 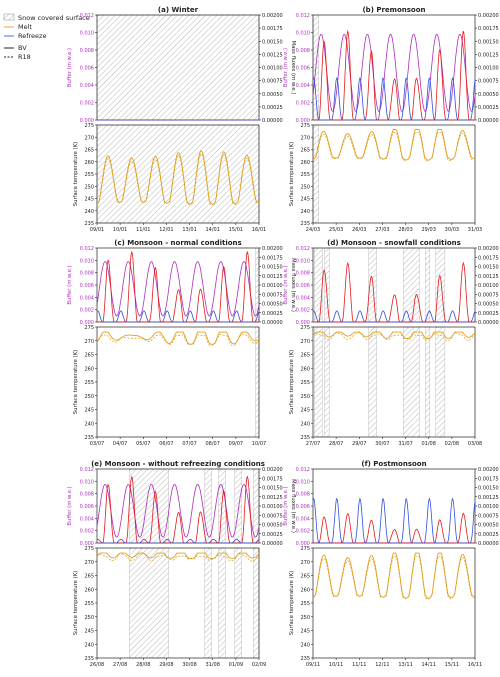 What do you see at coordinates (272, 95) in the screenshot?
I see `flux-tick-label: 0.00050` at bounding box center [272, 95].